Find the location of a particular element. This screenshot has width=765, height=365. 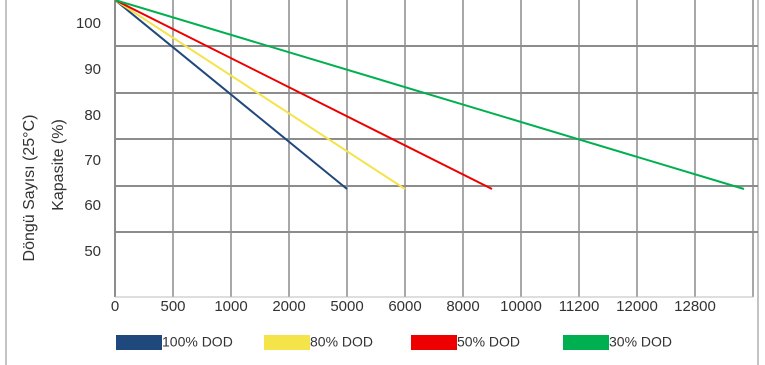

legend: 100% DOD 80% DOD 50% DOD 30% DOD is located at coordinates (394, 342).